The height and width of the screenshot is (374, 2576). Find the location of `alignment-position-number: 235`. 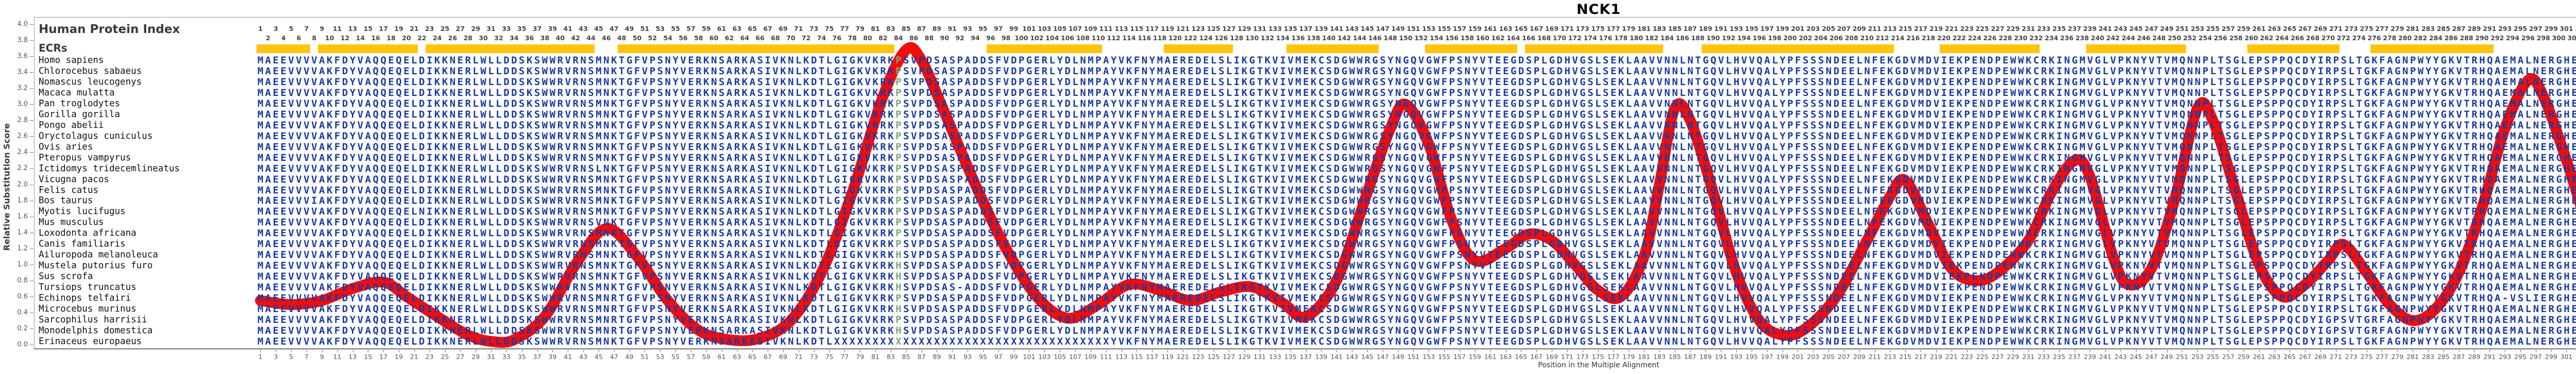

alignment-position-number: 235 is located at coordinates (2059, 28).